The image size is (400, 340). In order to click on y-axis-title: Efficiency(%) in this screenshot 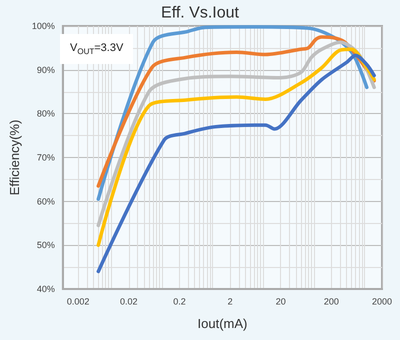, I will do `click(14, 158)`.